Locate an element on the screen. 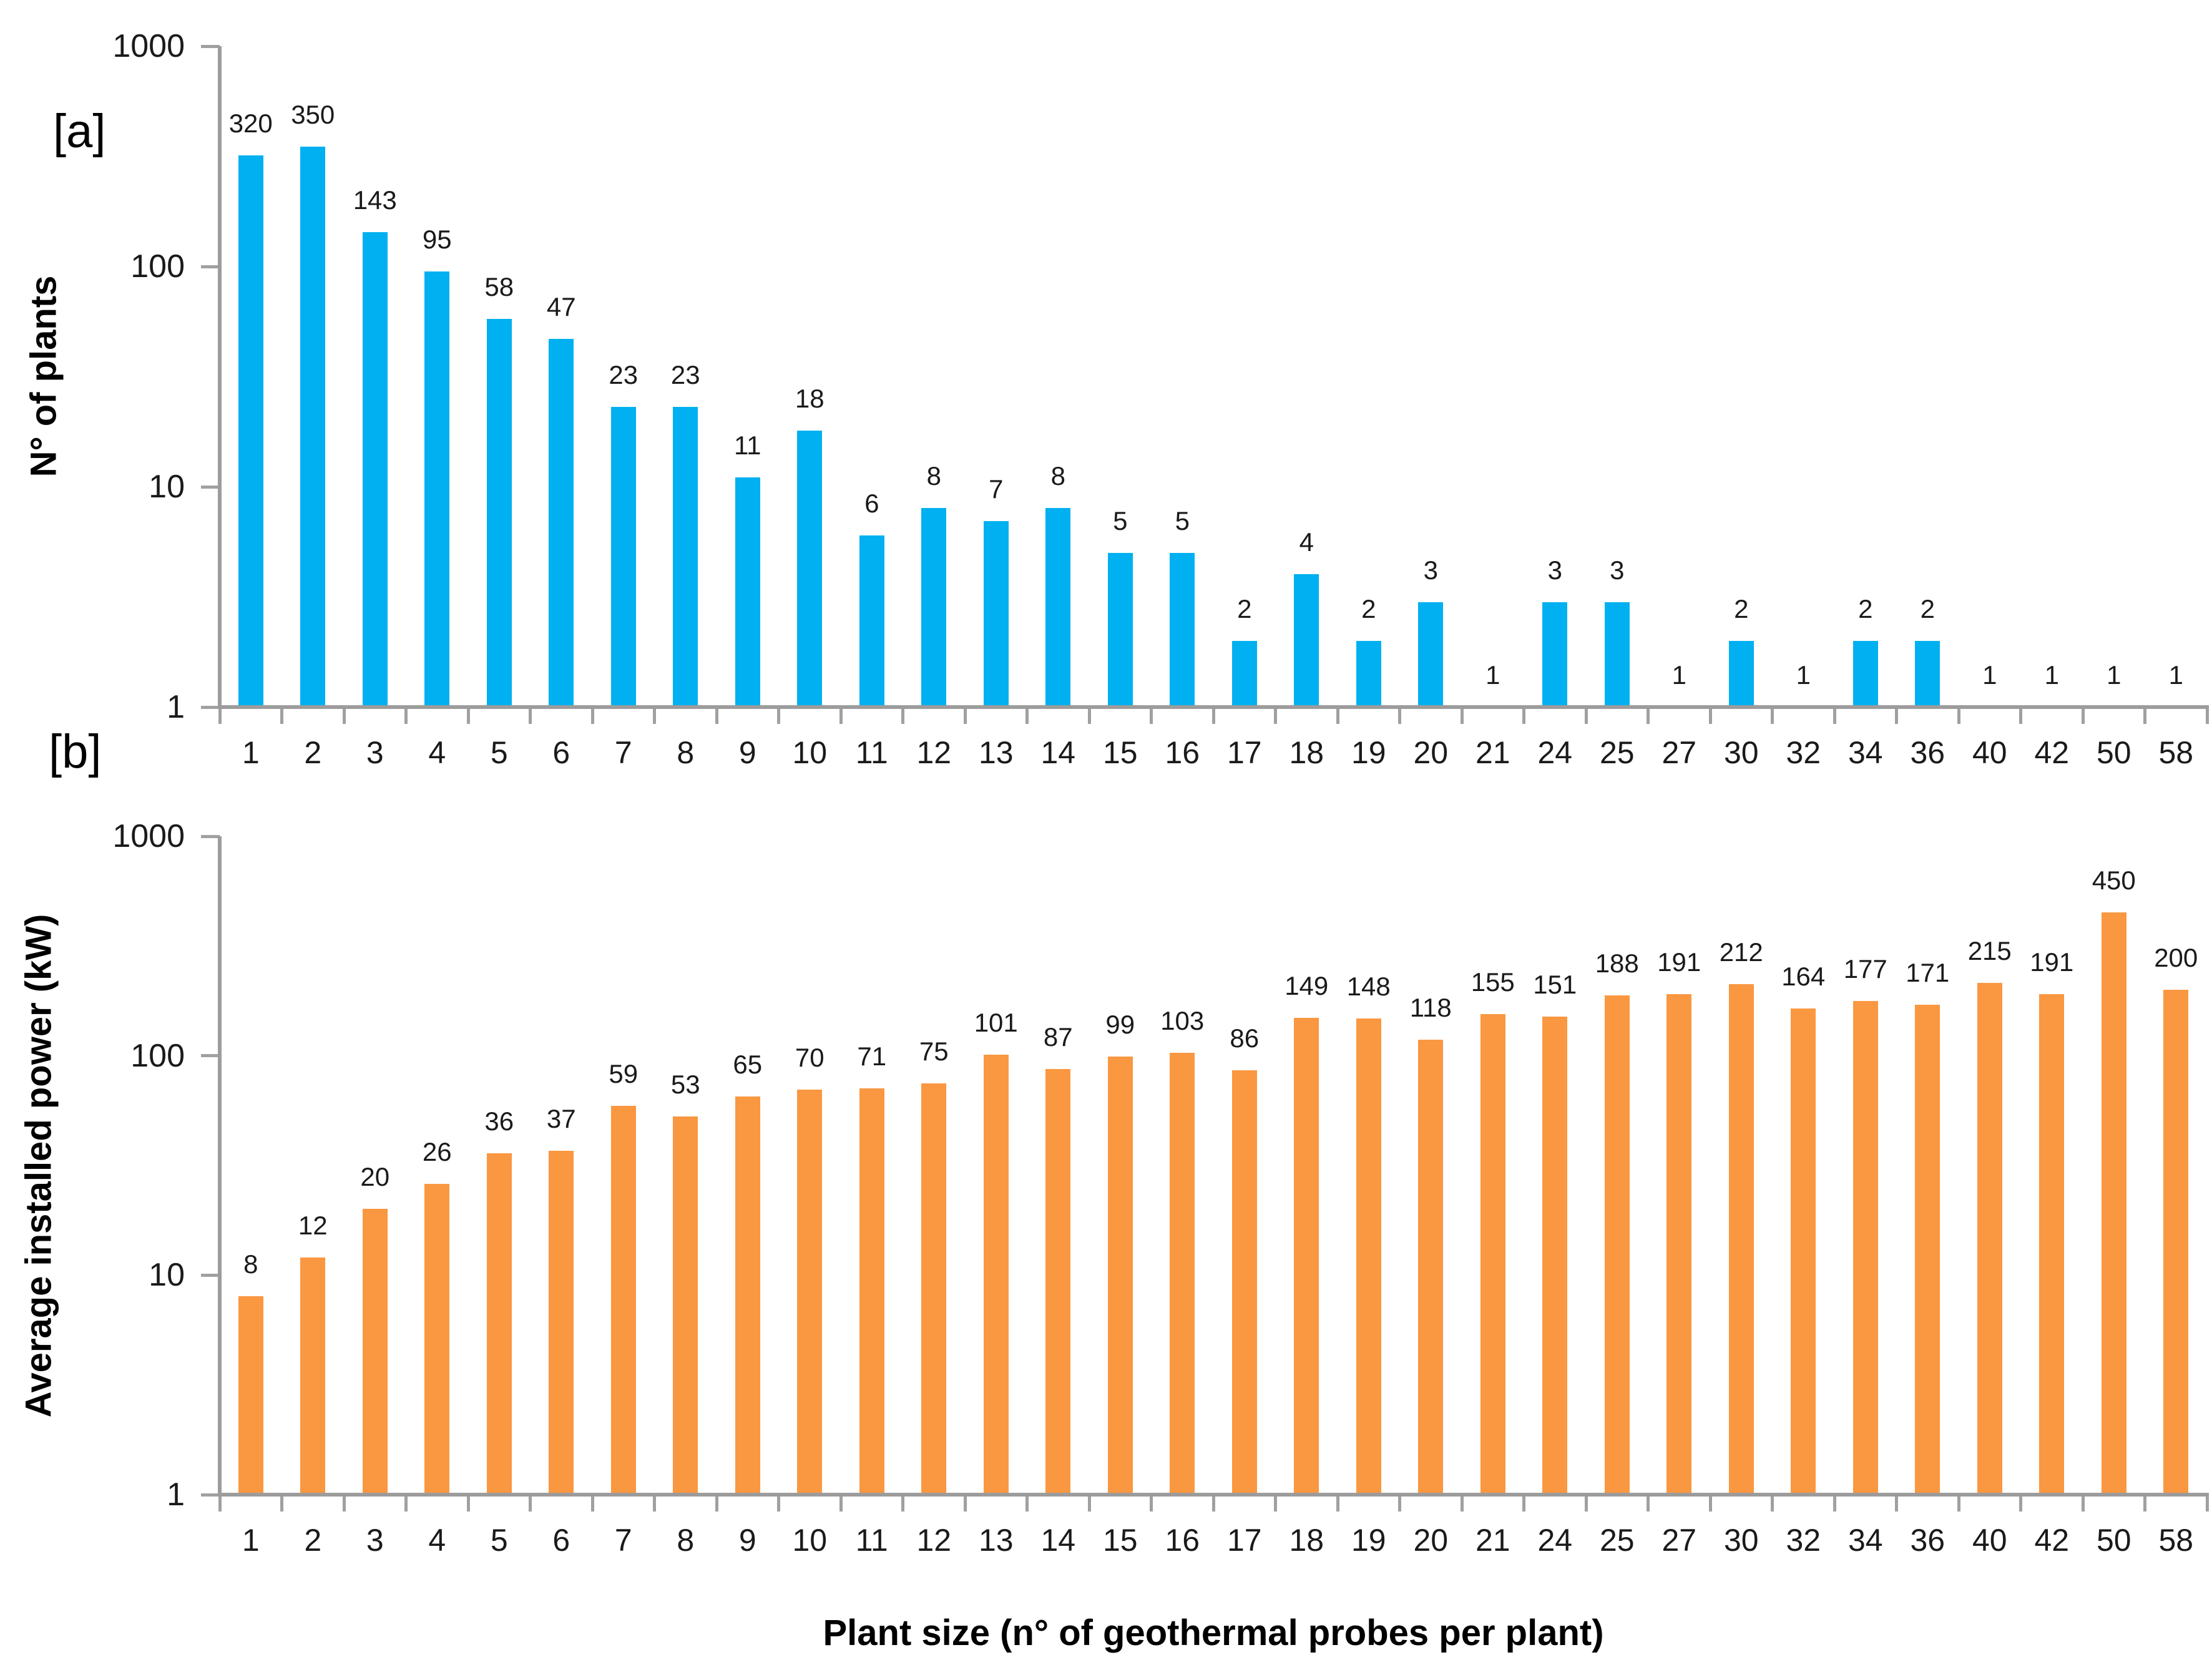 The image size is (2212, 1680). bar-value-label: 86 is located at coordinates (1245, 1038).